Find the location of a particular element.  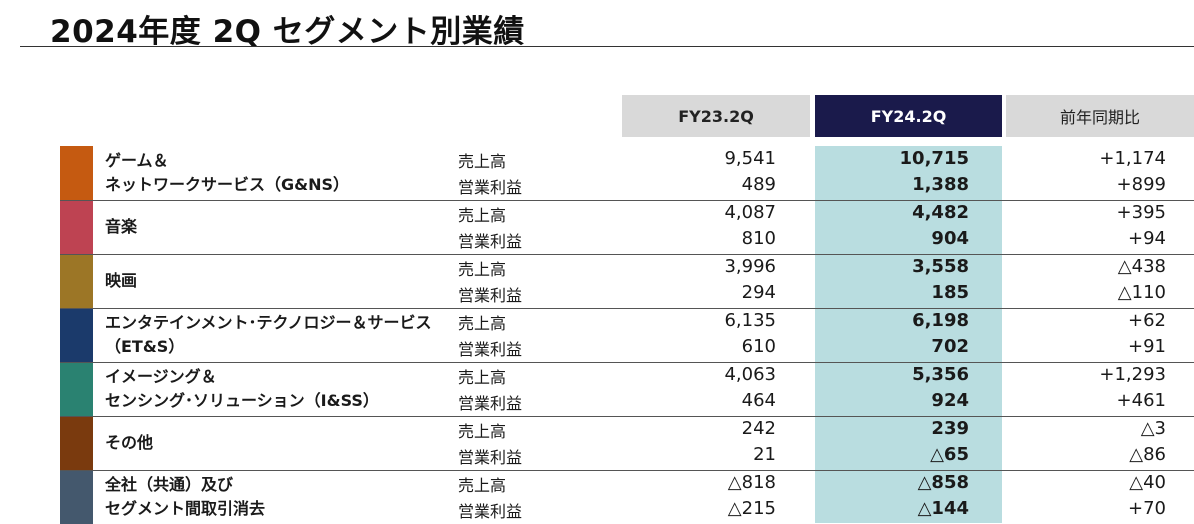

value-fy23: 6,135 is located at coordinates (750, 320).